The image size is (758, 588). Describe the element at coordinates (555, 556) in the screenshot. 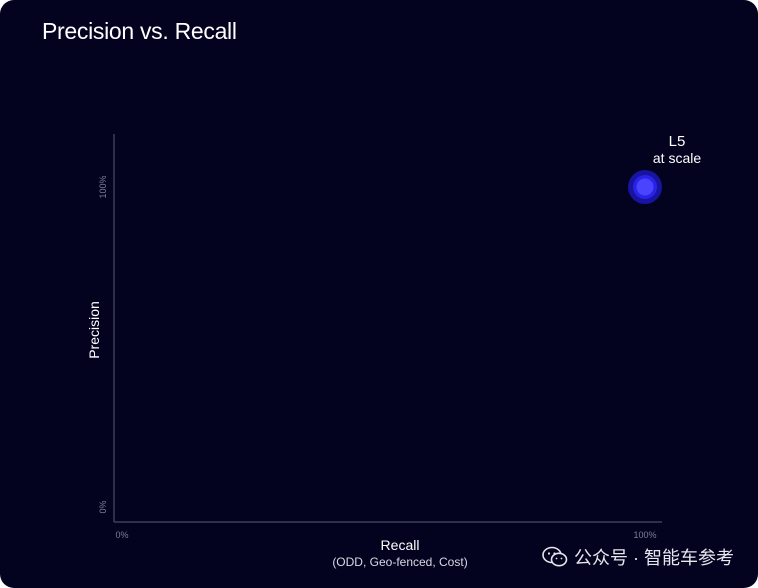

I see `wechat-icon` at that location.